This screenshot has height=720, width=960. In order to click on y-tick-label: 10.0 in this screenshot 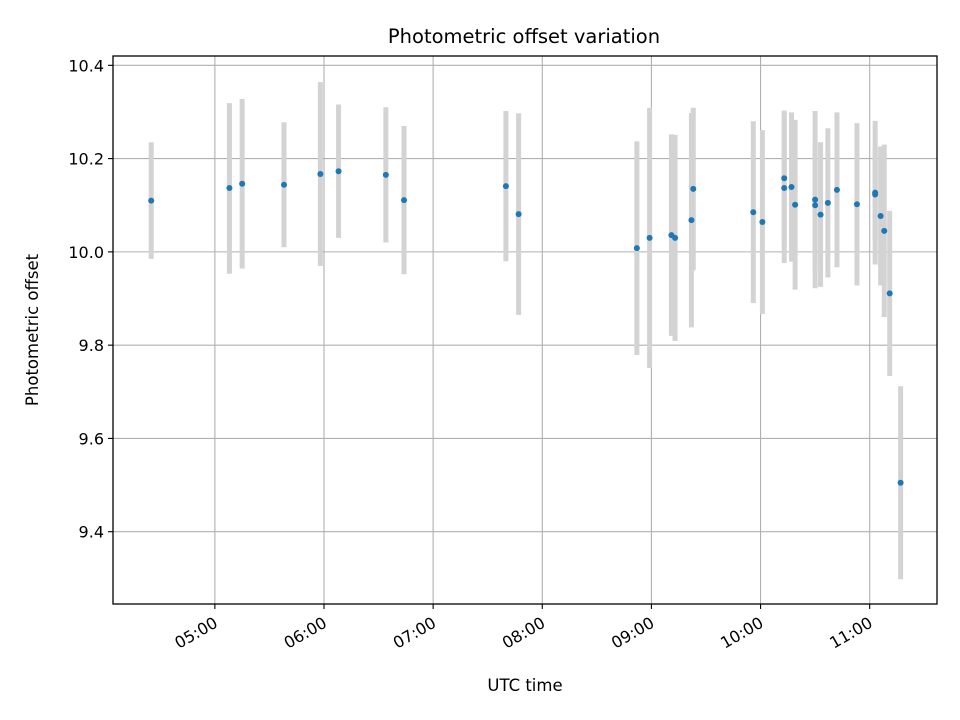, I will do `click(86, 252)`.